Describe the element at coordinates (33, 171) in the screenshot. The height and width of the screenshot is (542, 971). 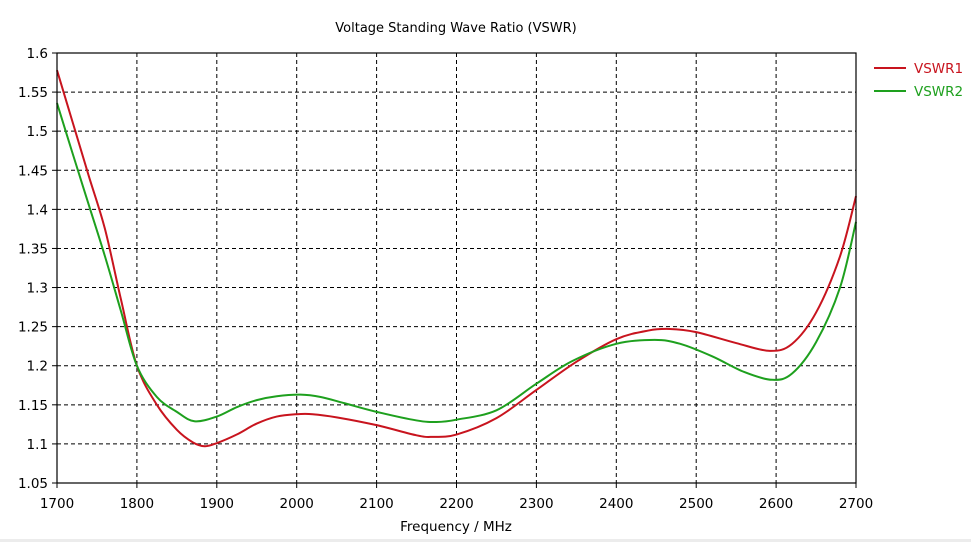
I see `y-tick-label: 1.45` at that location.